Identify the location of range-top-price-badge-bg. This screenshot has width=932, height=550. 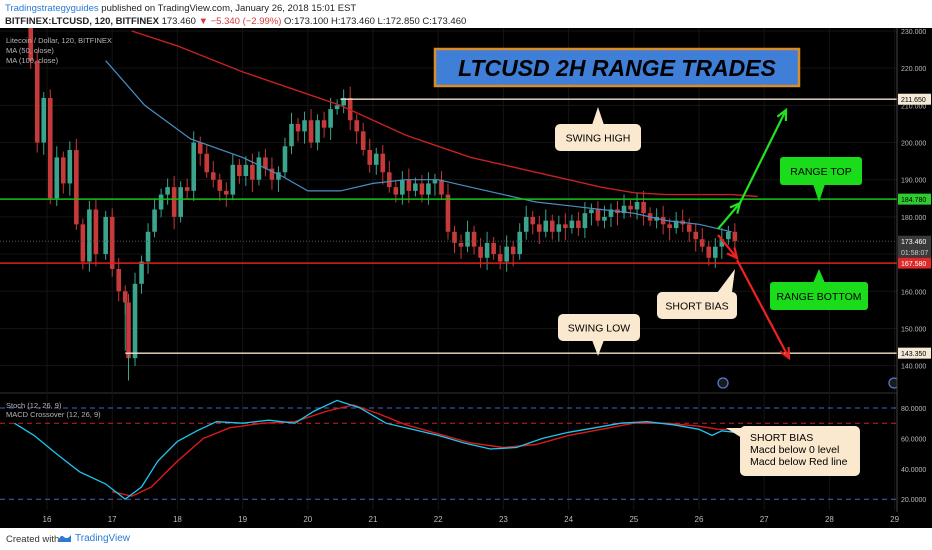
(914, 199).